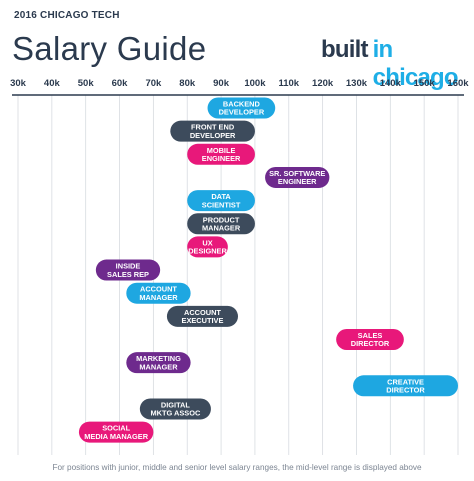 The height and width of the screenshot is (481, 474). I want to click on bar-label: CREATIVE DIRECTOR, so click(405, 385).